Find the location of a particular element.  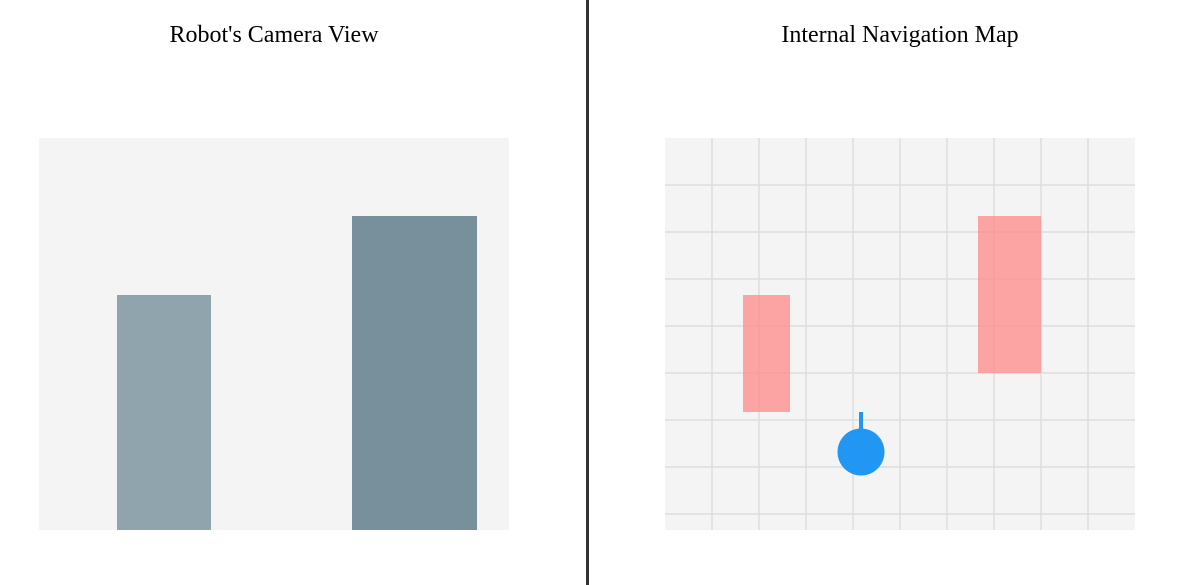

robot-marker is located at coordinates (861, 444).